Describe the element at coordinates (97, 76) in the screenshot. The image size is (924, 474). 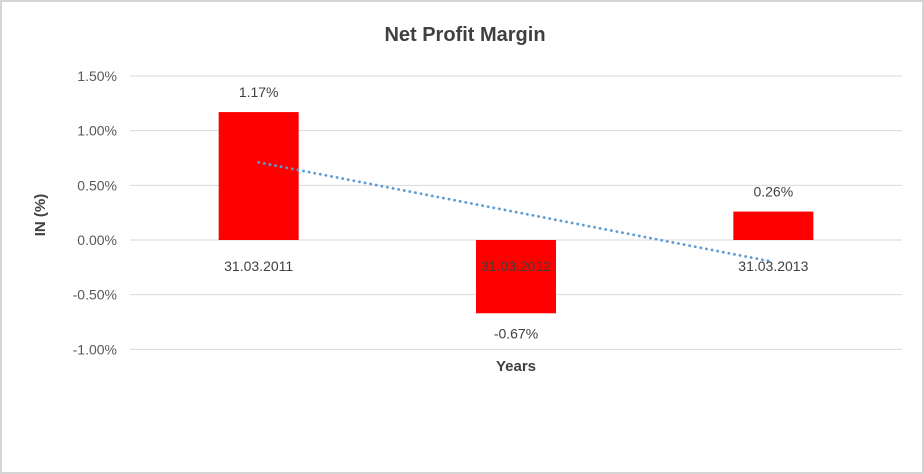
I see `y-tick-label: 1.50%` at that location.